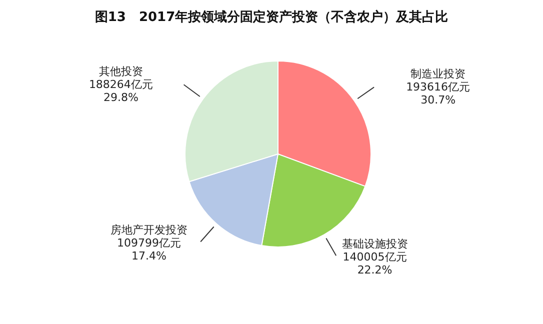 This screenshot has width=543, height=324. What do you see at coordinates (438, 93) in the screenshot?
I see `data-label: 193616亿元 30.7%` at bounding box center [438, 93].